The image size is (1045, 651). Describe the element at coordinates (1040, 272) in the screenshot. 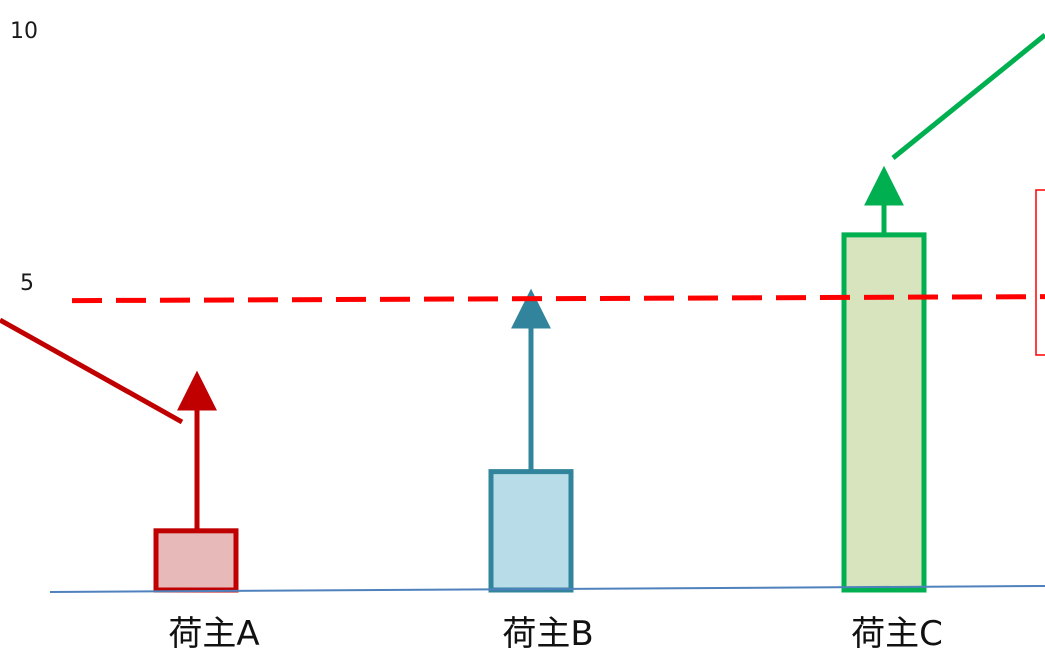

I see `callout-box` at that location.